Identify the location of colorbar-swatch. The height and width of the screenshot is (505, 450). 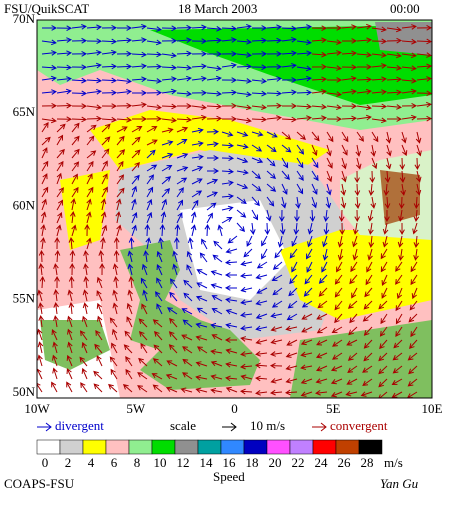
(232, 447).